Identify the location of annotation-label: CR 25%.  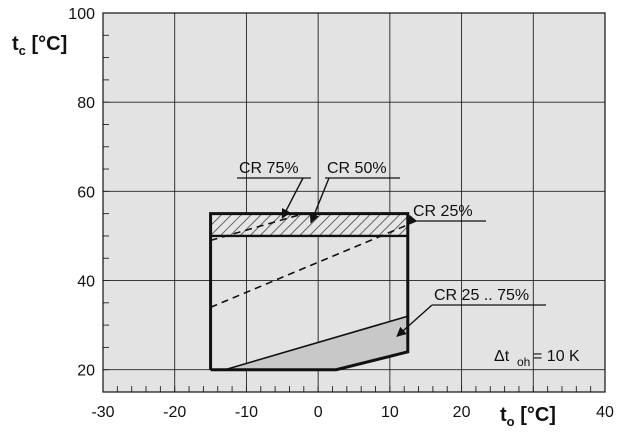
(443, 211).